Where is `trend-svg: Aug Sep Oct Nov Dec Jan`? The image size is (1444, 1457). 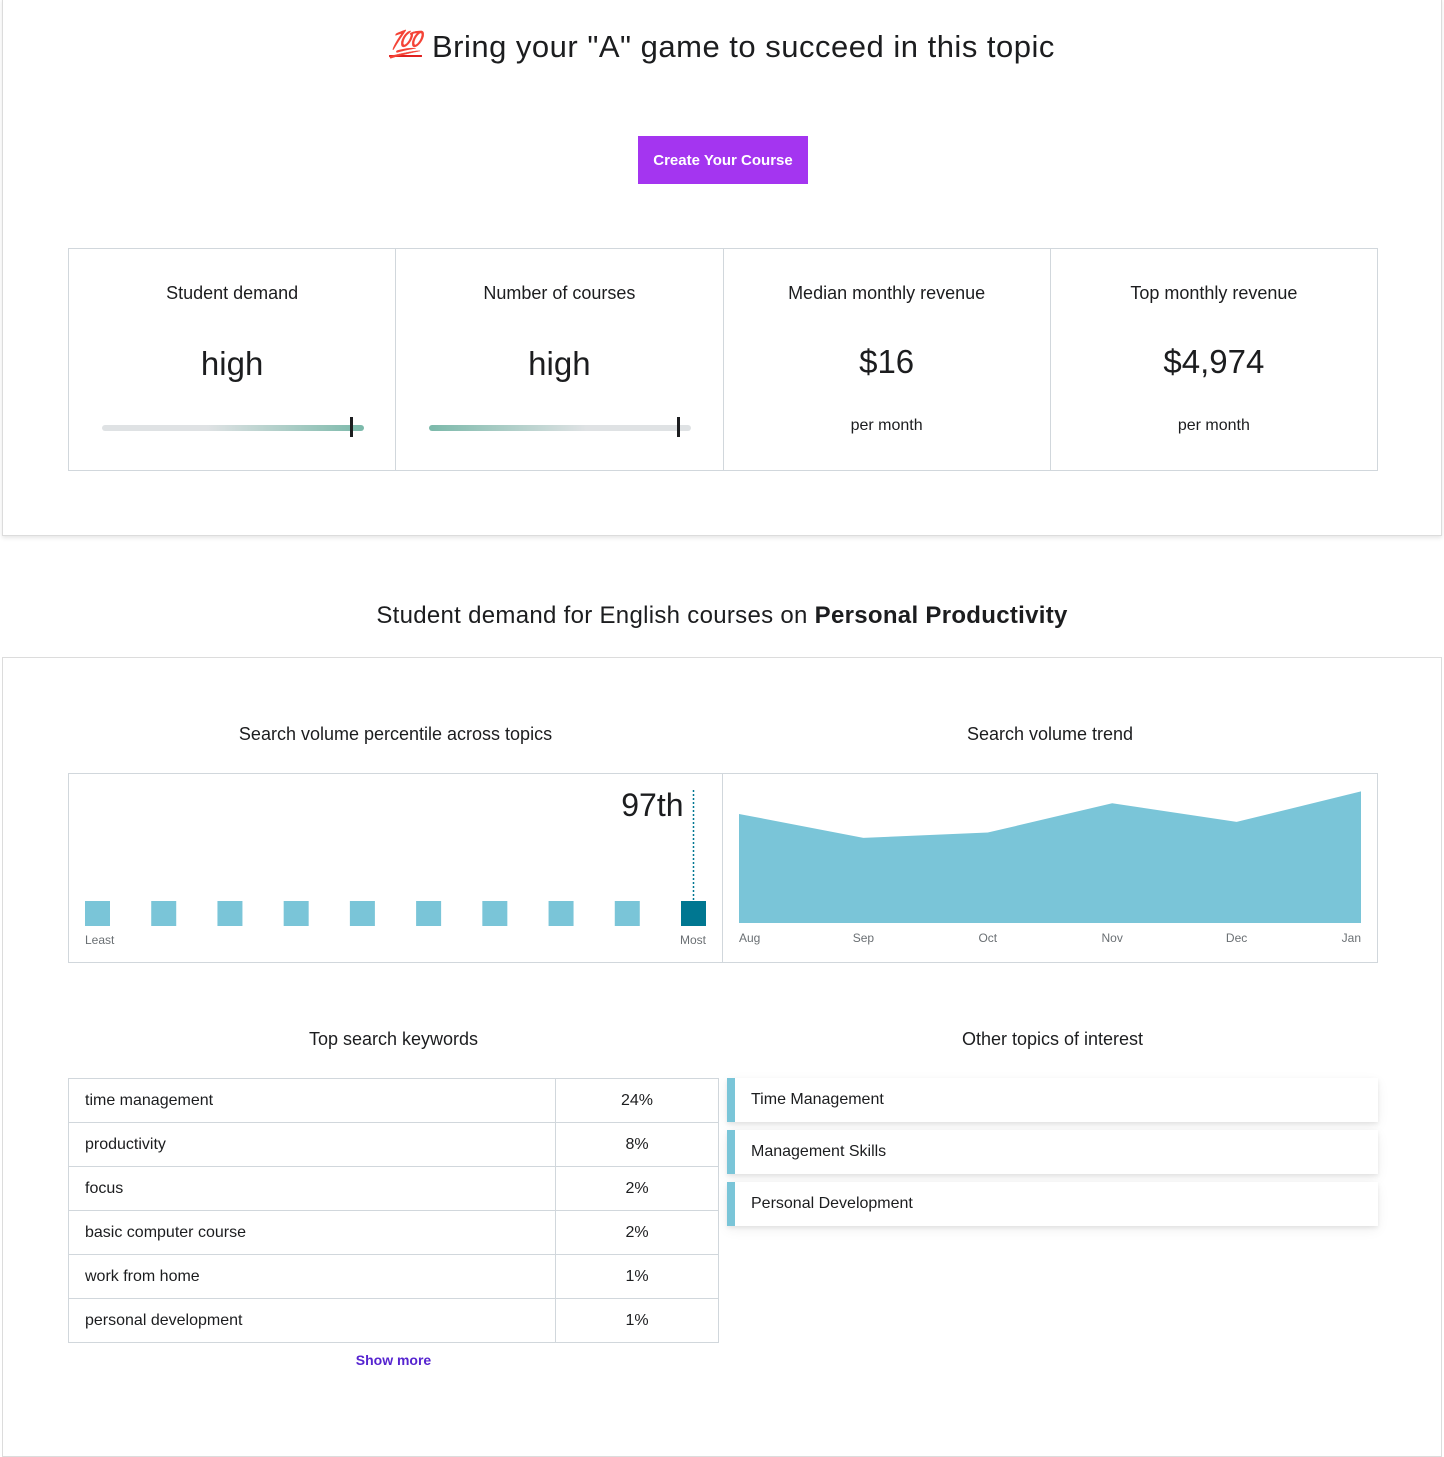
trend-svg: Aug Sep Oct Nov Dec Jan is located at coordinates (1050, 868).